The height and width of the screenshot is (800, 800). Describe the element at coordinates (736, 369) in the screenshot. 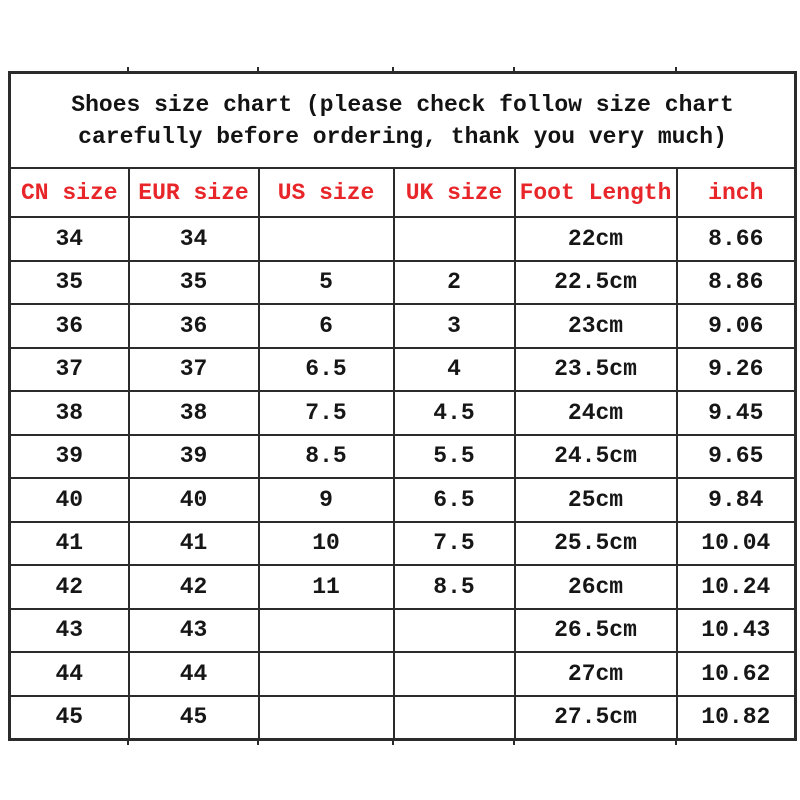

I see `cell-inch: 9.26` at that location.